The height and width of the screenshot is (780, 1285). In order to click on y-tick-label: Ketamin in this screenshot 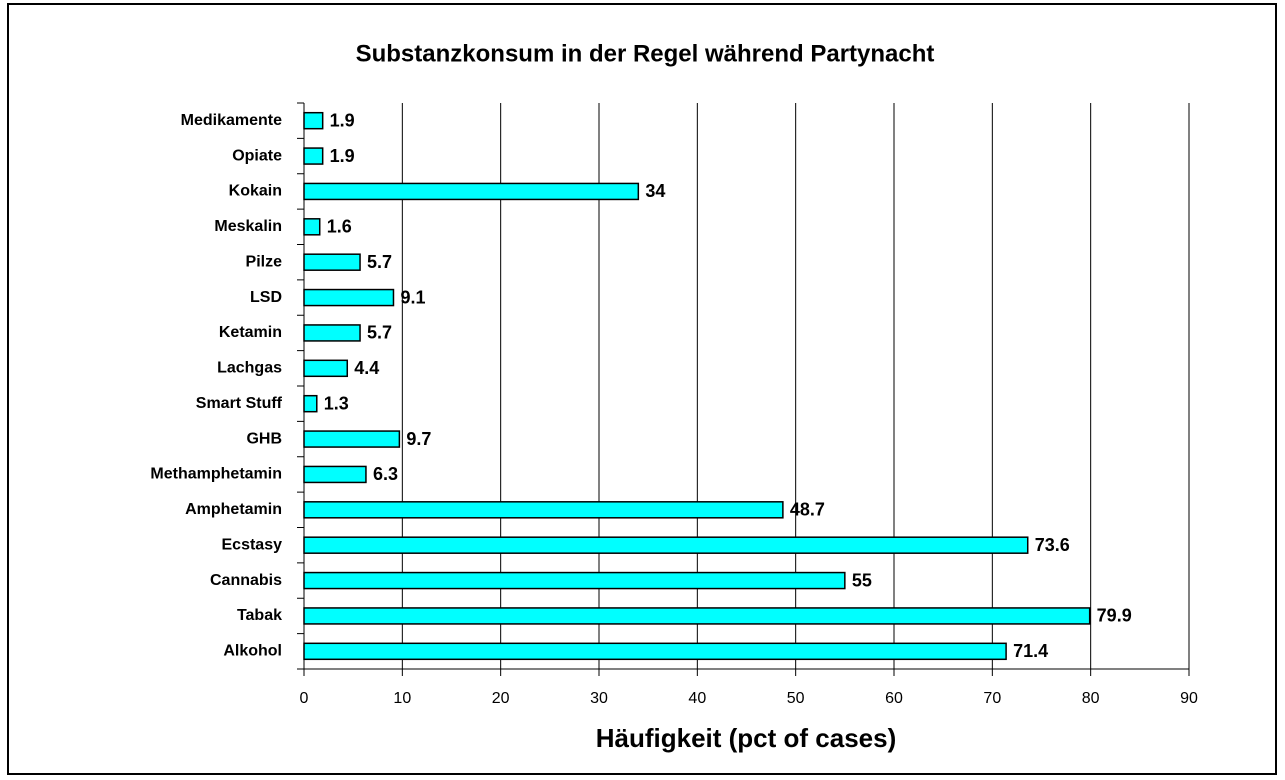, I will do `click(250, 332)`.